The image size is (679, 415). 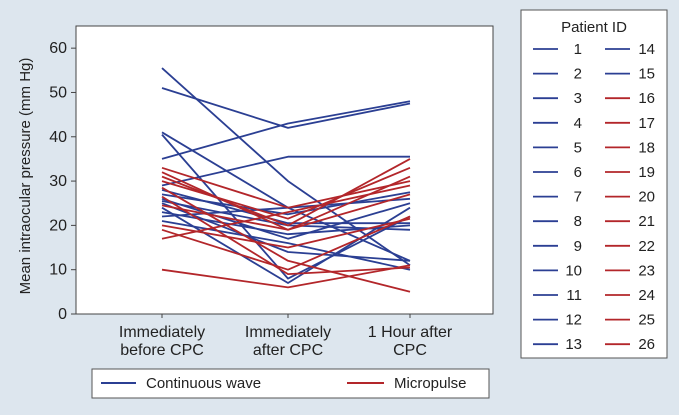 I want to click on patient-legend-title: Patient ID, so click(x=594, y=27).